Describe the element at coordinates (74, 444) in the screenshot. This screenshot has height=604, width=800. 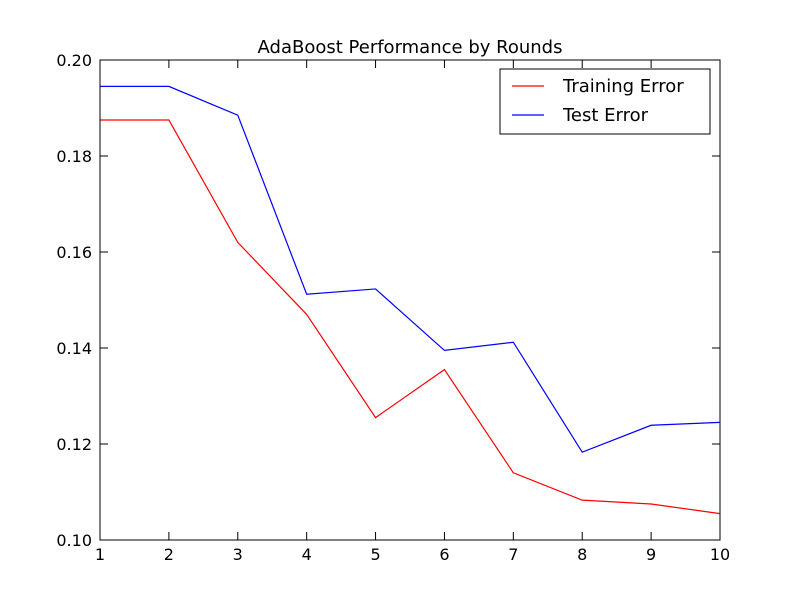
I see `y-tick-label: 0.12` at that location.